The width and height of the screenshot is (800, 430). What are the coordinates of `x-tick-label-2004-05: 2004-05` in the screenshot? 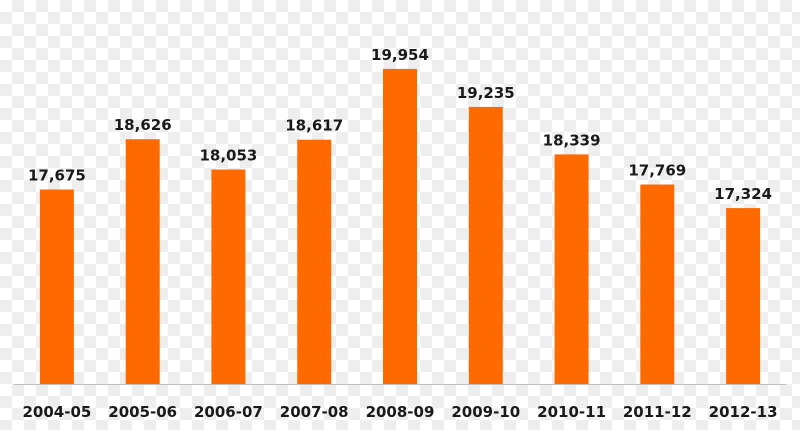 It's located at (56, 412).